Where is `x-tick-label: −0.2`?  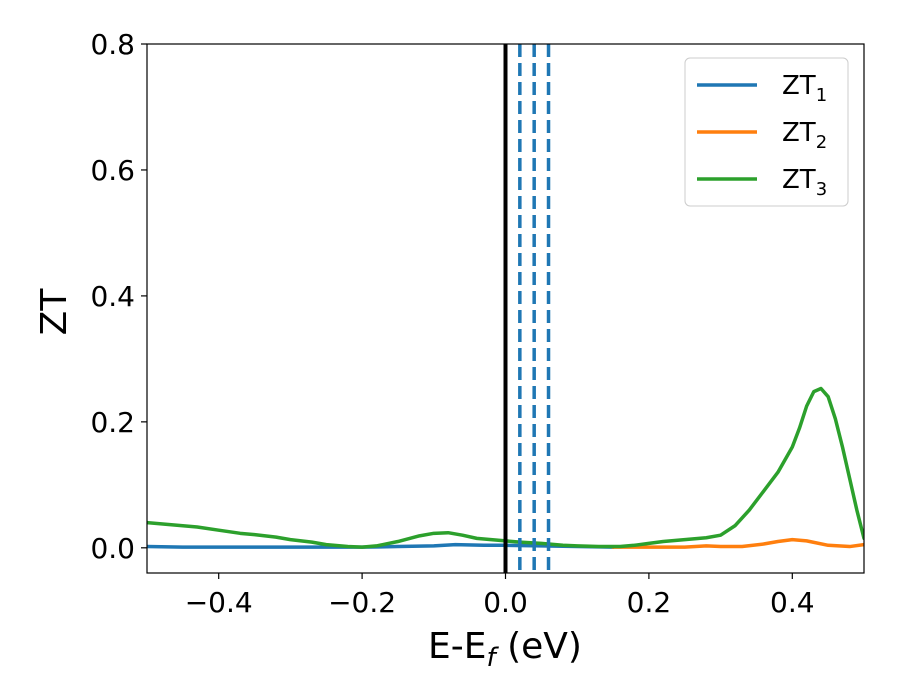 x-tick-label: −0.2 is located at coordinates (362, 602).